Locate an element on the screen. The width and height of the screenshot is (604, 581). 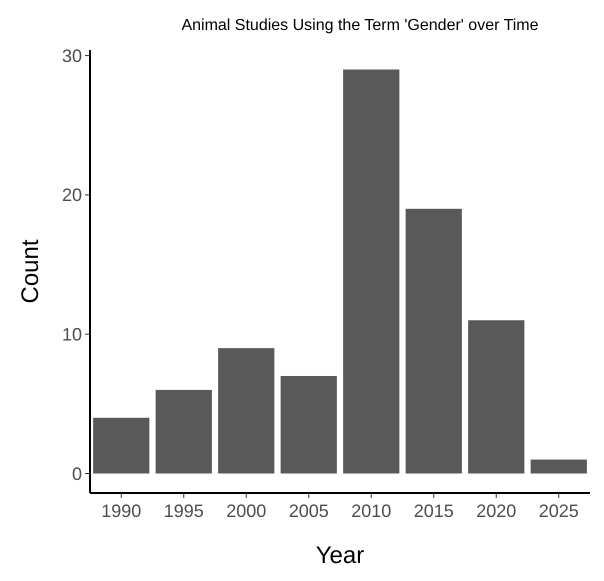
x-tick-label: 2005 is located at coordinates (308, 511).